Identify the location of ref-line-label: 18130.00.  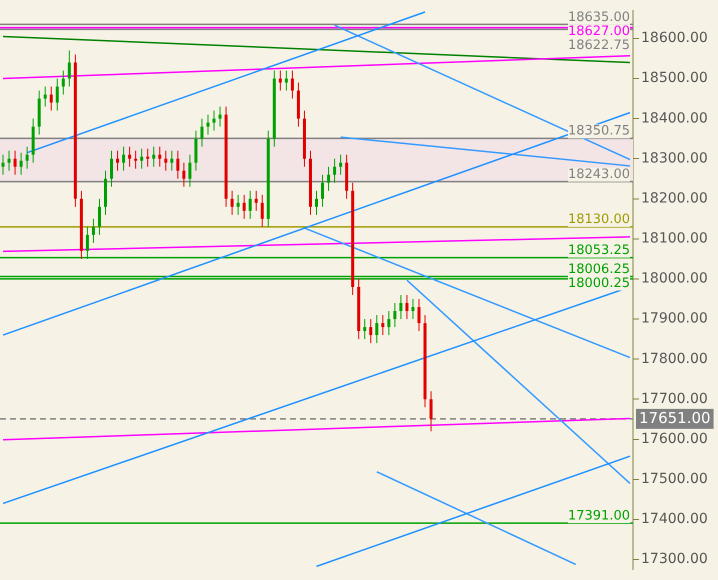
(599, 220).